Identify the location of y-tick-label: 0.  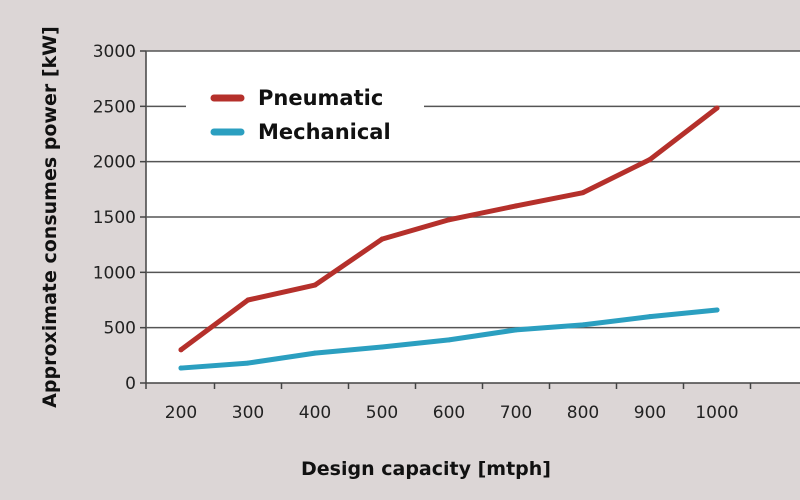
(130, 384).